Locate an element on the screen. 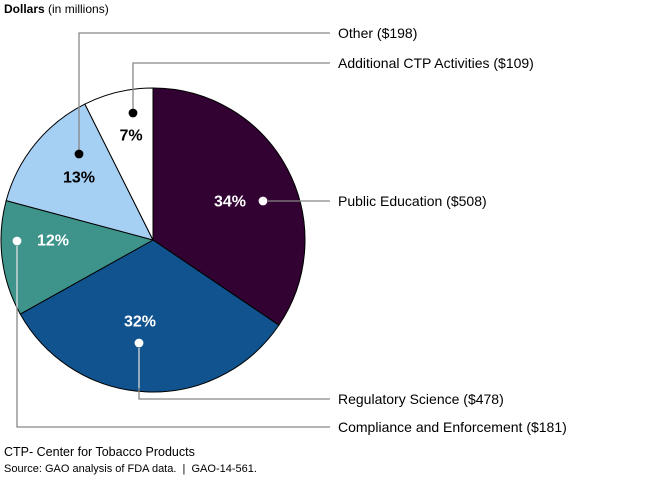 This screenshot has width=650, height=482. leader-dot-other is located at coordinates (79, 154).